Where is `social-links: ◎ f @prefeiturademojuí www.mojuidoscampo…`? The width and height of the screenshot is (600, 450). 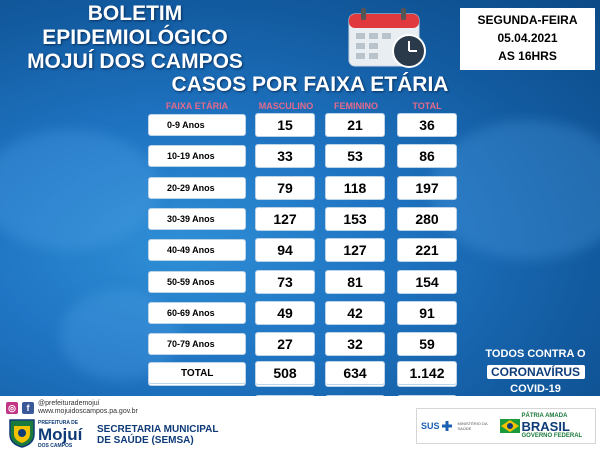
social-links: ◎ f @prefeiturademojuí www.mojuidoscampo… is located at coordinates (72, 408).